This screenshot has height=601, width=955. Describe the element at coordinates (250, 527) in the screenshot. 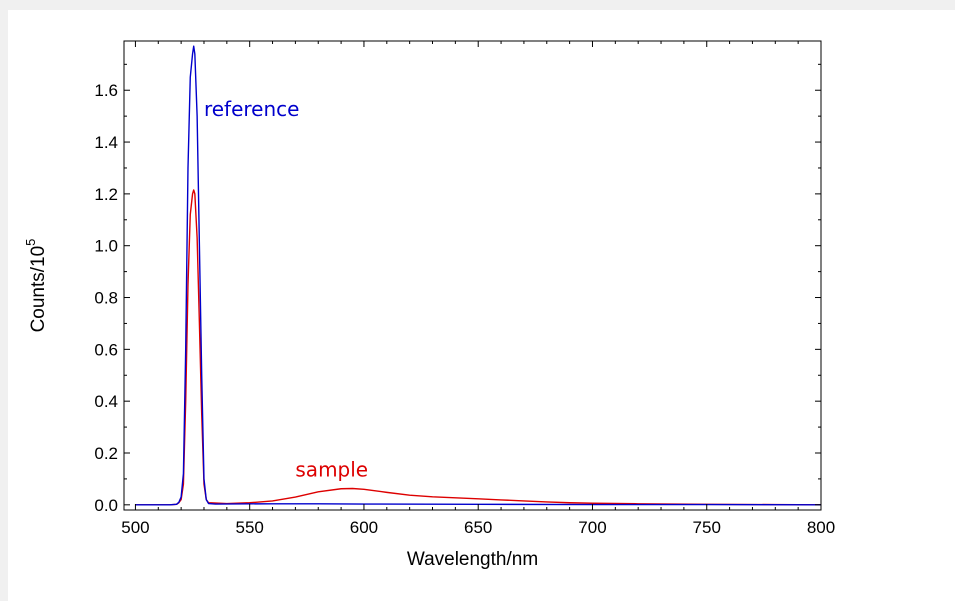

I see `x-tick-label: 550` at that location.